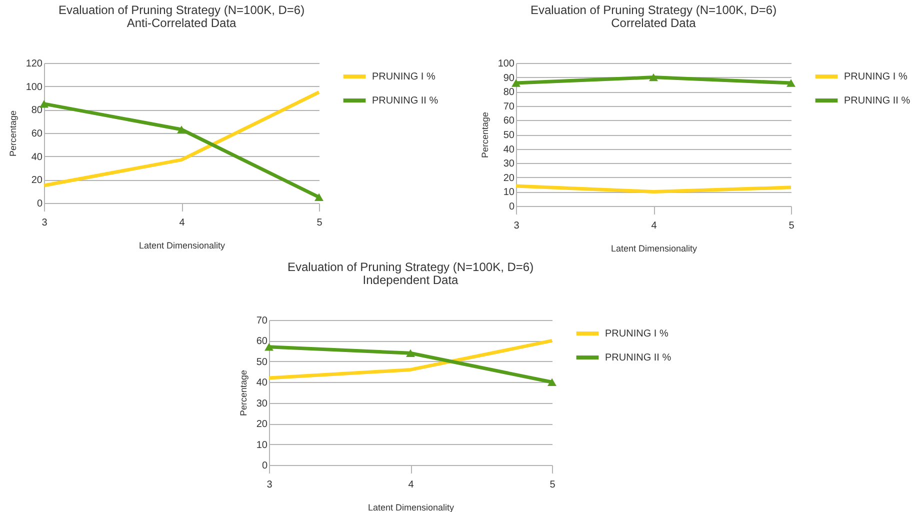 Image resolution: width=919 pixels, height=512 pixels. What do you see at coordinates (34, 64) in the screenshot?
I see `y-tick-label: 120` at bounding box center [34, 64].